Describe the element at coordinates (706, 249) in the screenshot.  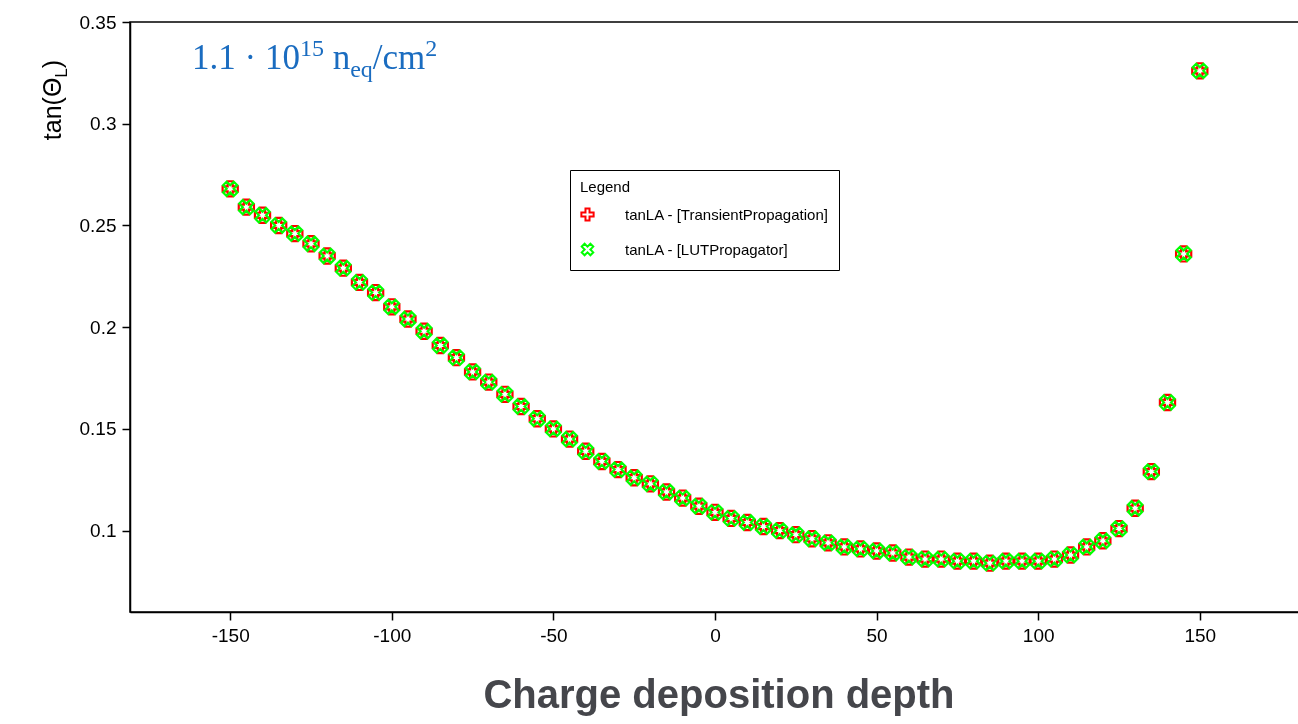
I see `legend-label: tanLA - [LUTPropagator]` at that location.